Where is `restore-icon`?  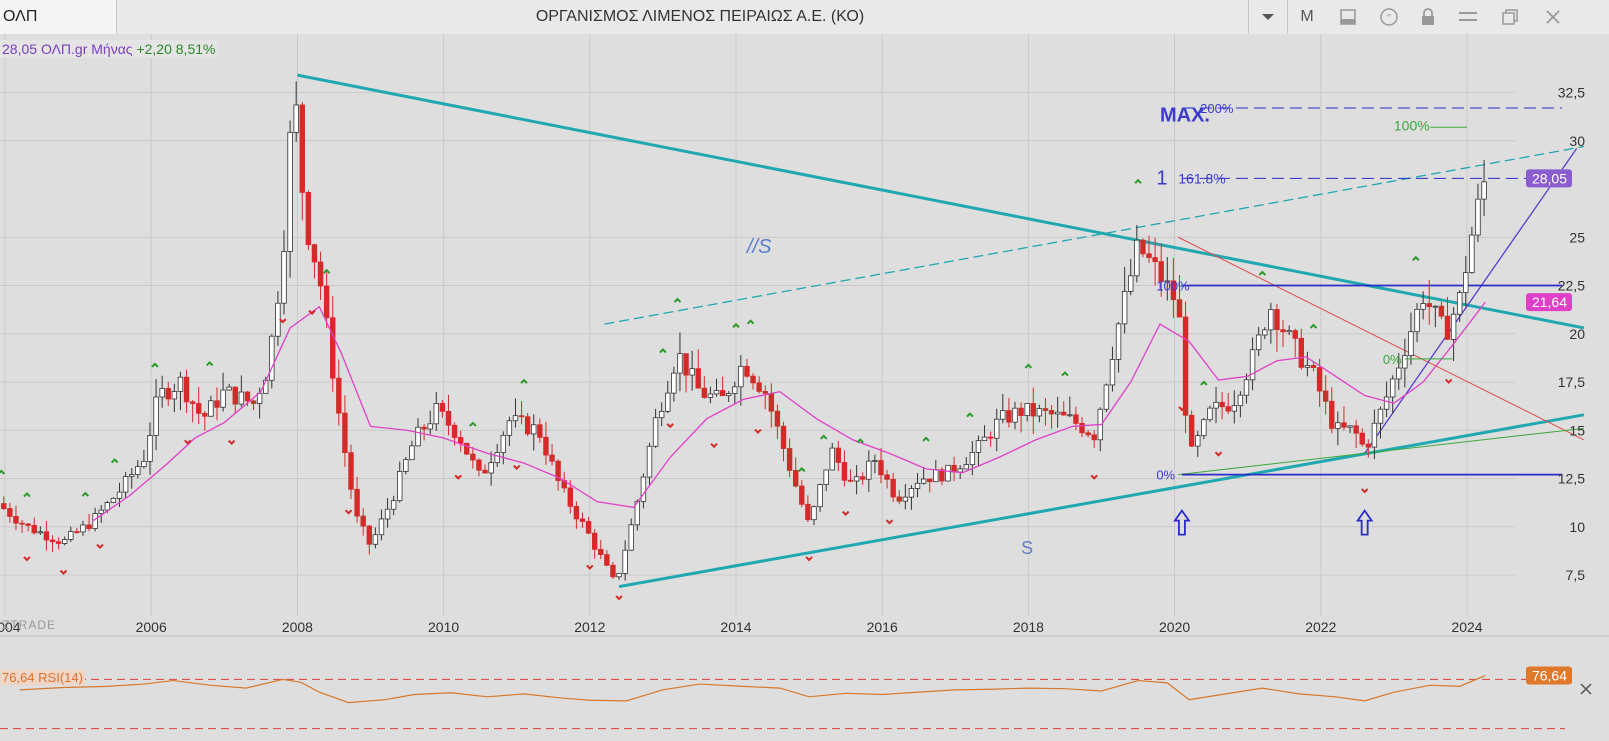 restore-icon is located at coordinates (1510, 17).